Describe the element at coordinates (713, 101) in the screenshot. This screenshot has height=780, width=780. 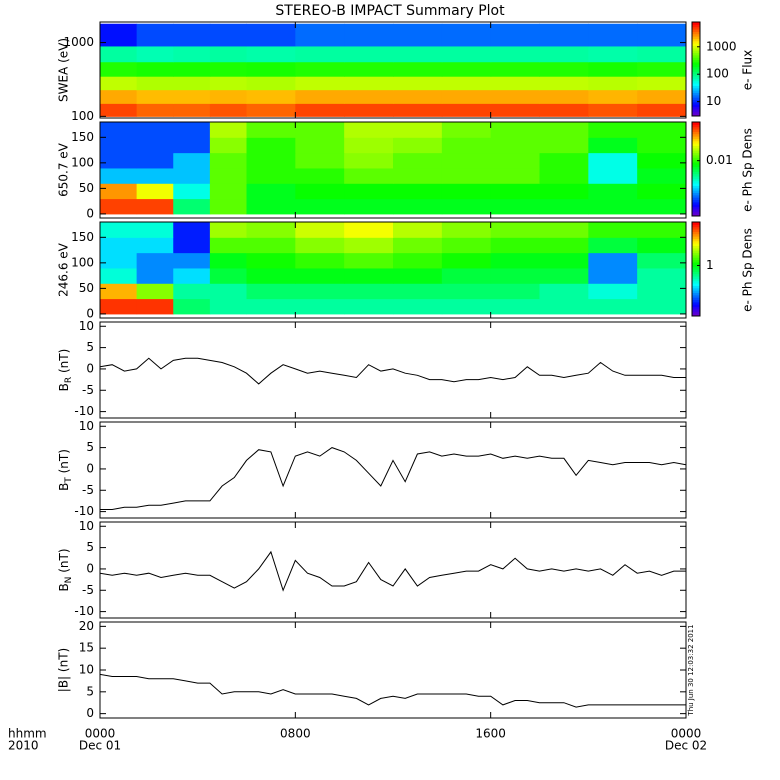
I see `colorbar-tick-label: 10` at that location.